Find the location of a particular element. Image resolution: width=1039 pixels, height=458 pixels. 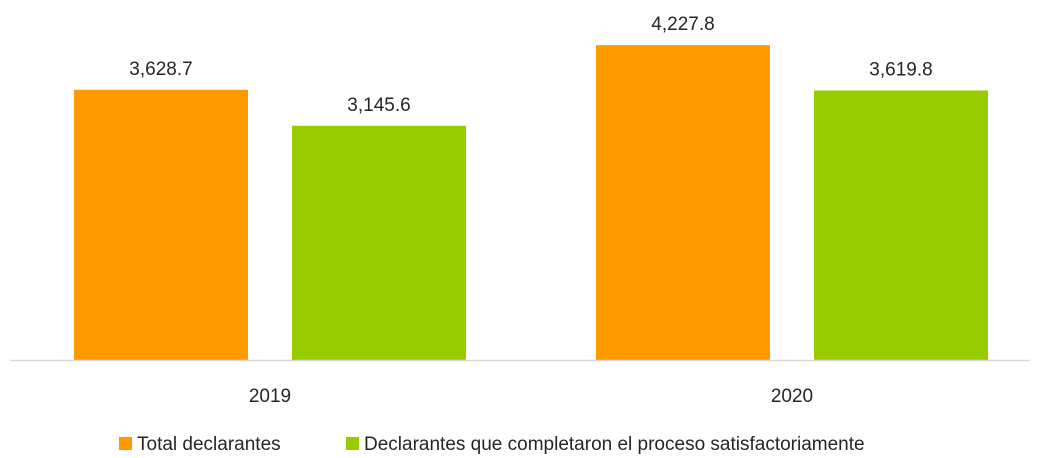

bar-declarantes-que-completaron-el-proceso-satisfactoriamente-2019 is located at coordinates (379, 242).